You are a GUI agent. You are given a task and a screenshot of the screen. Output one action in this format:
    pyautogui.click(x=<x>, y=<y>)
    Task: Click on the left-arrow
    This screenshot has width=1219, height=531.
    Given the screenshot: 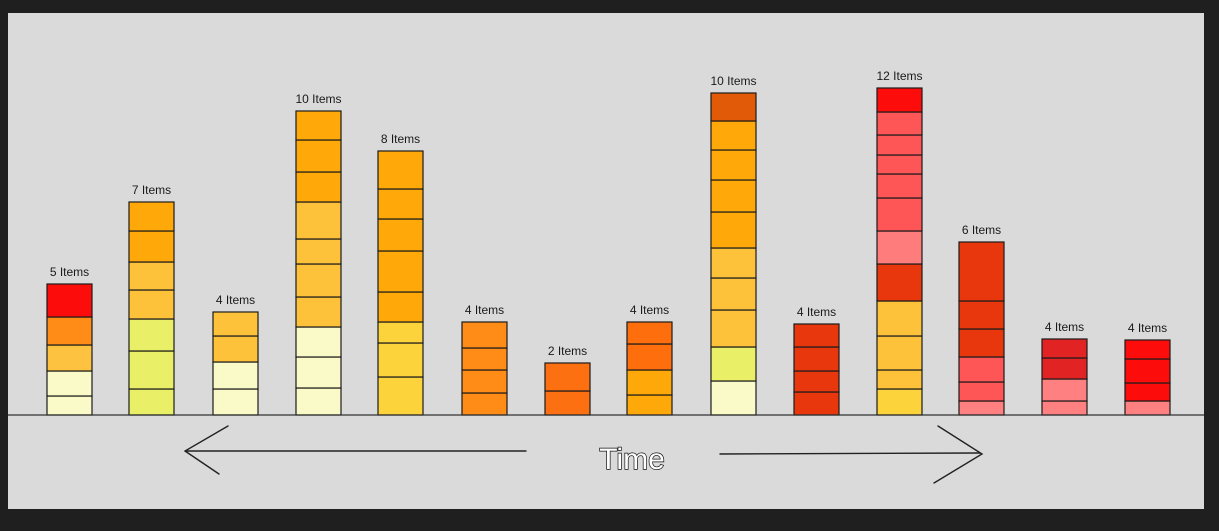 What is the action you would take?
    pyautogui.click(x=355, y=450)
    